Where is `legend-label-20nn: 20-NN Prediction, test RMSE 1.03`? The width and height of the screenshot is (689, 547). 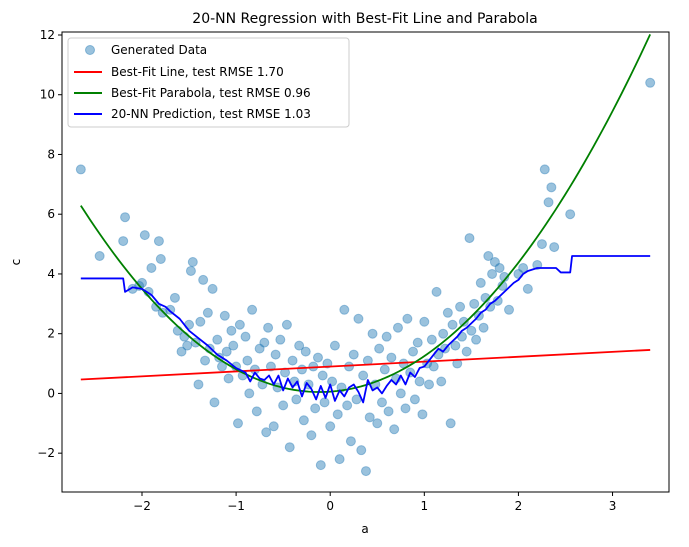 legend-label-20nn: 20-NN Prediction, test RMSE 1.03 is located at coordinates (211, 114).